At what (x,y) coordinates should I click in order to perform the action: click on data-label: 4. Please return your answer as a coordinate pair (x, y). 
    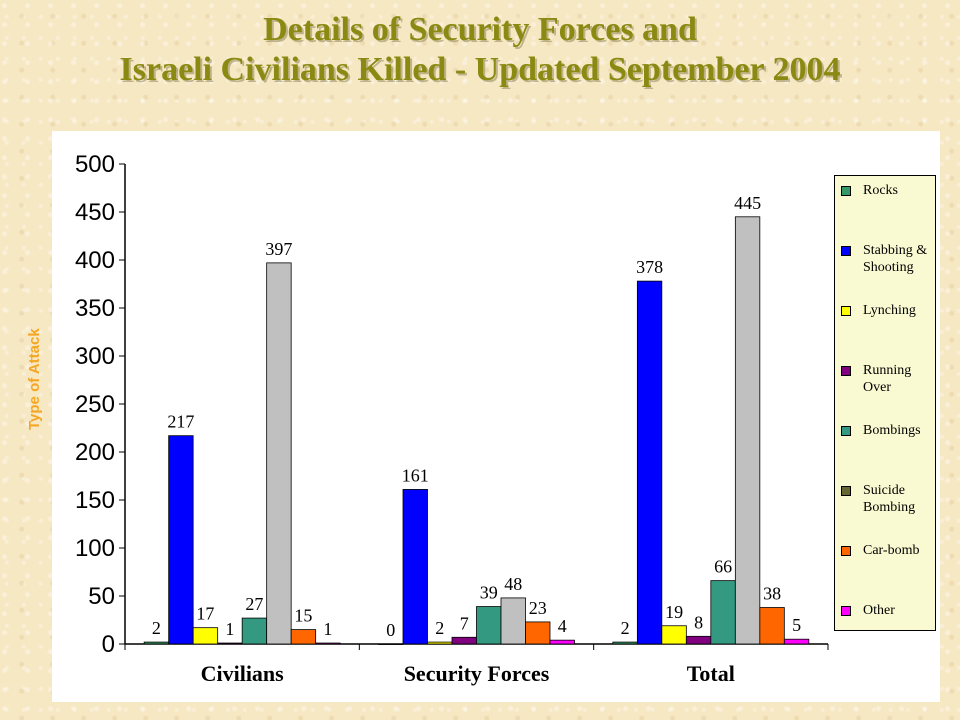
    Looking at the image, I should click on (562, 626).